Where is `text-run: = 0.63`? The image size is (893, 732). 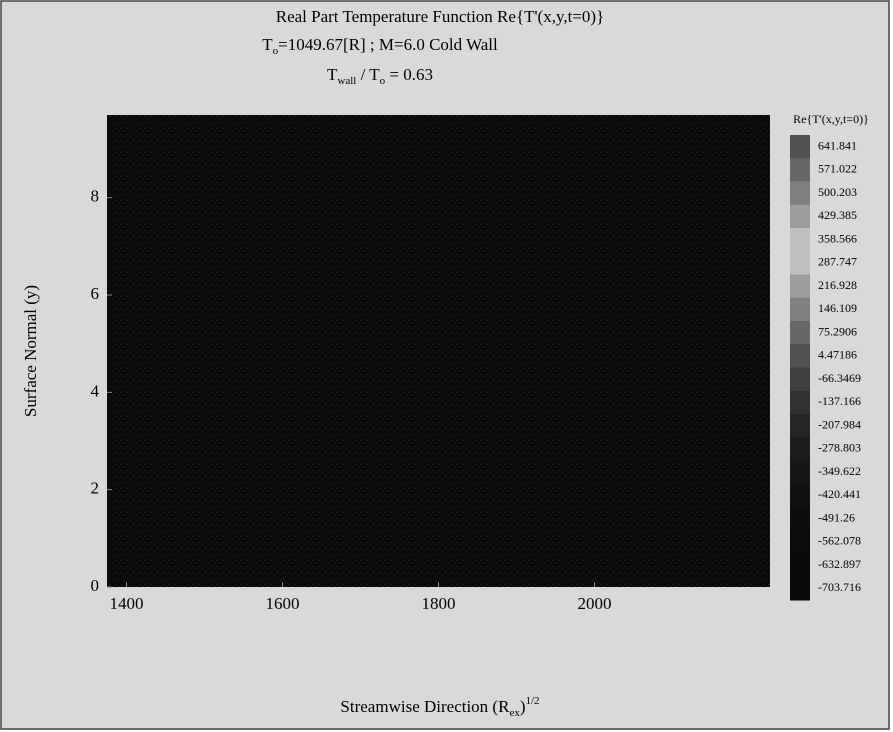
text-run: = 0.63 is located at coordinates (409, 74).